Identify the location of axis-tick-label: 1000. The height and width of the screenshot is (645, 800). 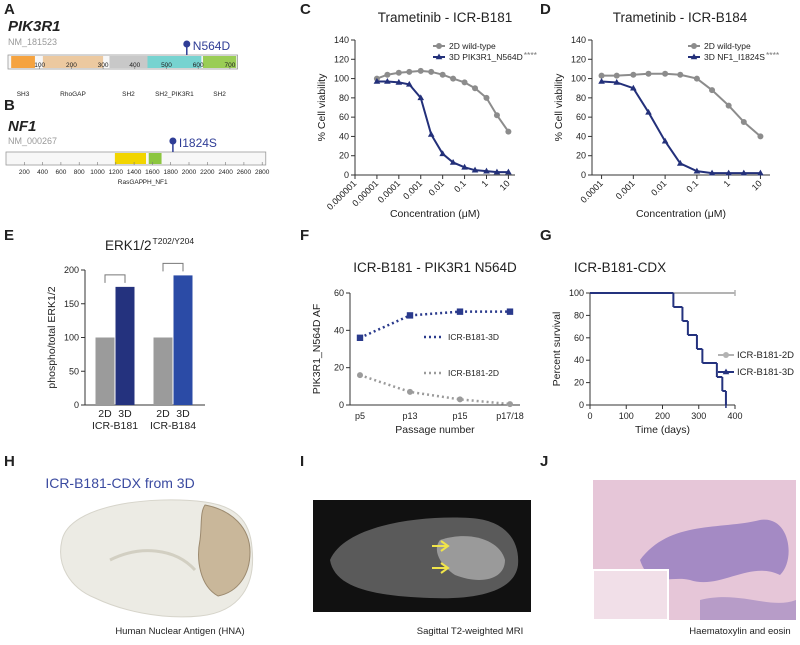
(97, 172).